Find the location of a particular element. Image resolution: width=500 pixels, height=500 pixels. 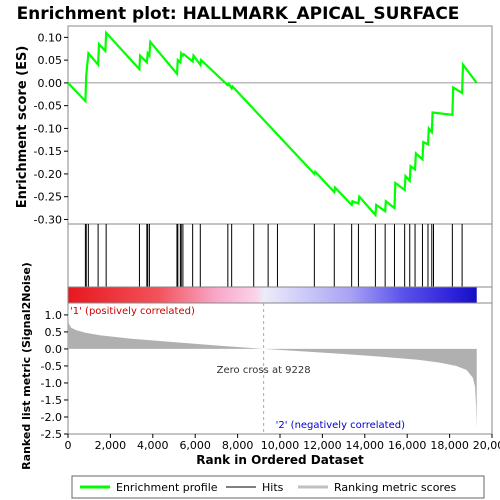

es-y-tick-label: 0.00 is located at coordinates (50, 83).